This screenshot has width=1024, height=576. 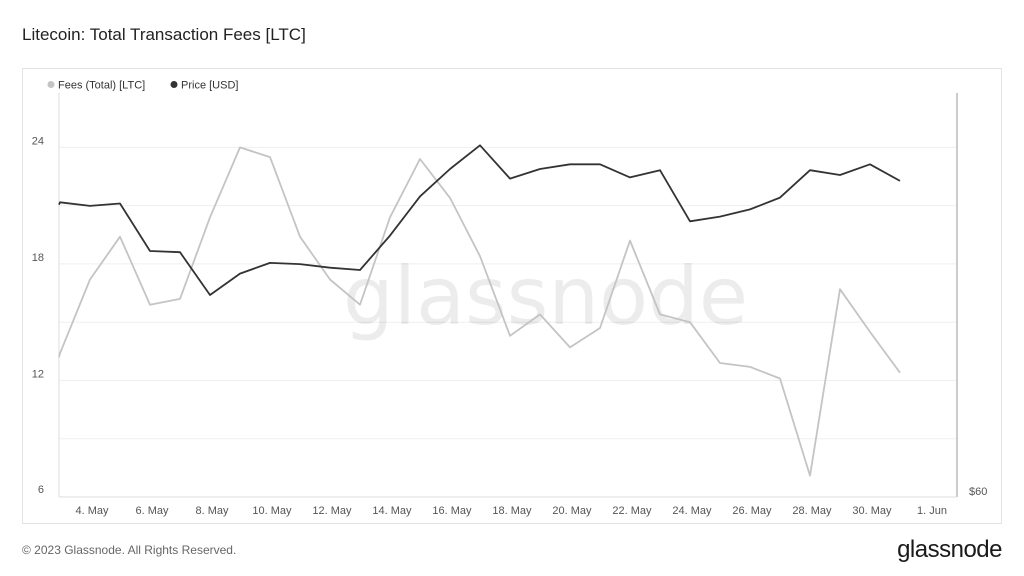 I want to click on x-tick-label: 10. May, so click(x=272, y=511).